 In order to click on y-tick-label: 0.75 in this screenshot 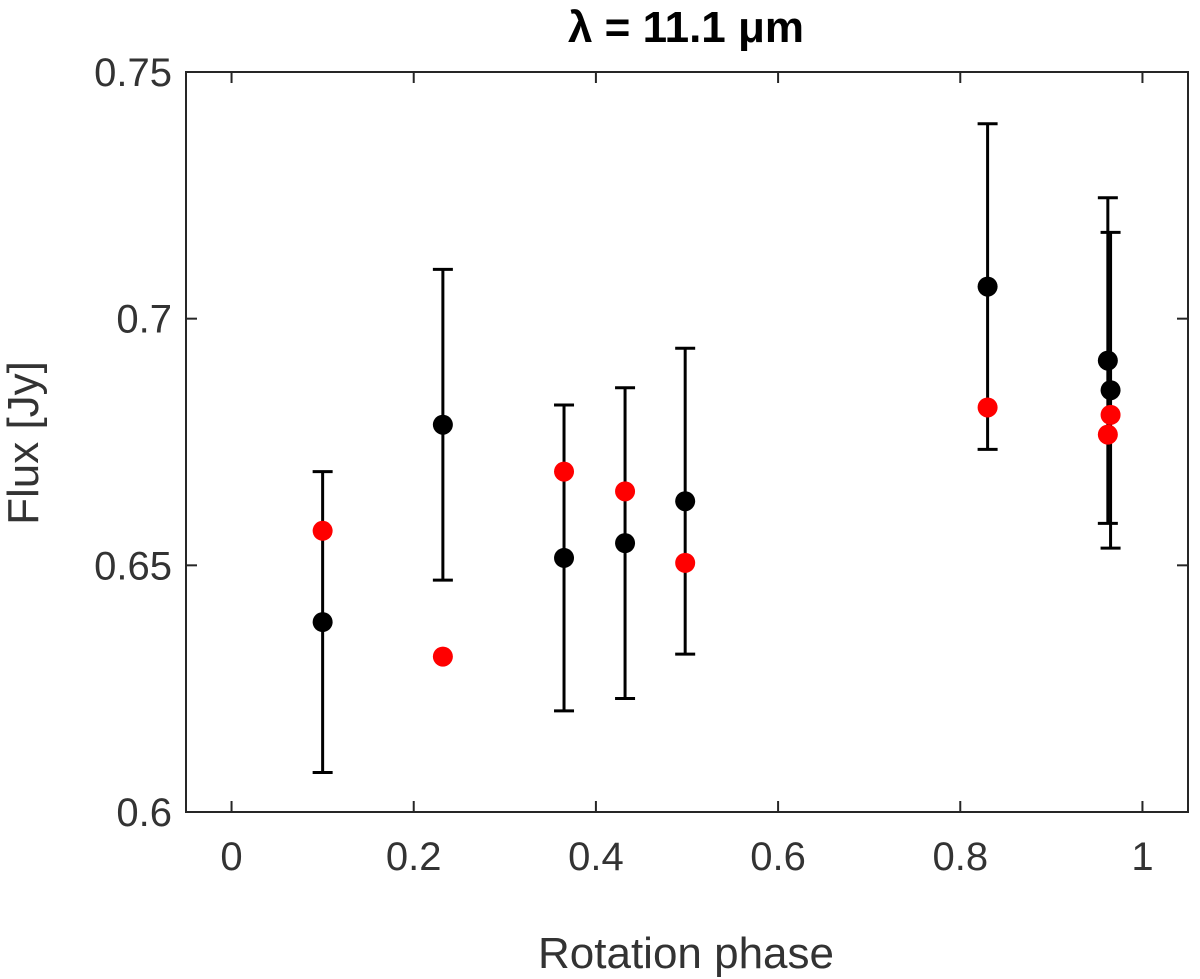, I will do `click(133, 73)`.